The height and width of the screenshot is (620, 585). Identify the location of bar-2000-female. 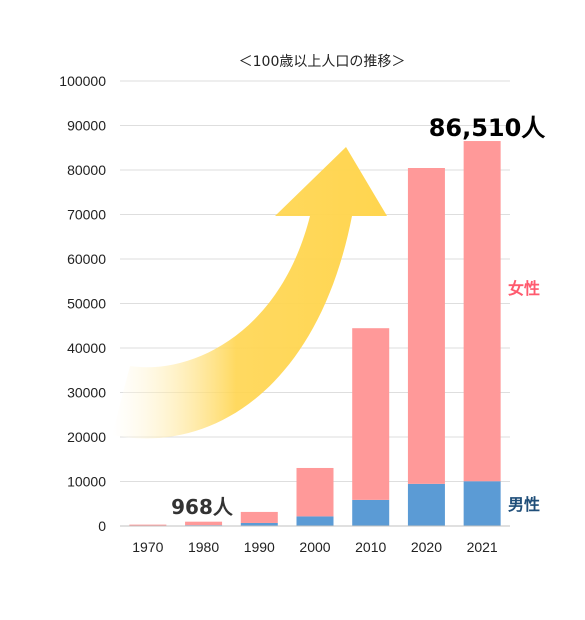
(315, 492).